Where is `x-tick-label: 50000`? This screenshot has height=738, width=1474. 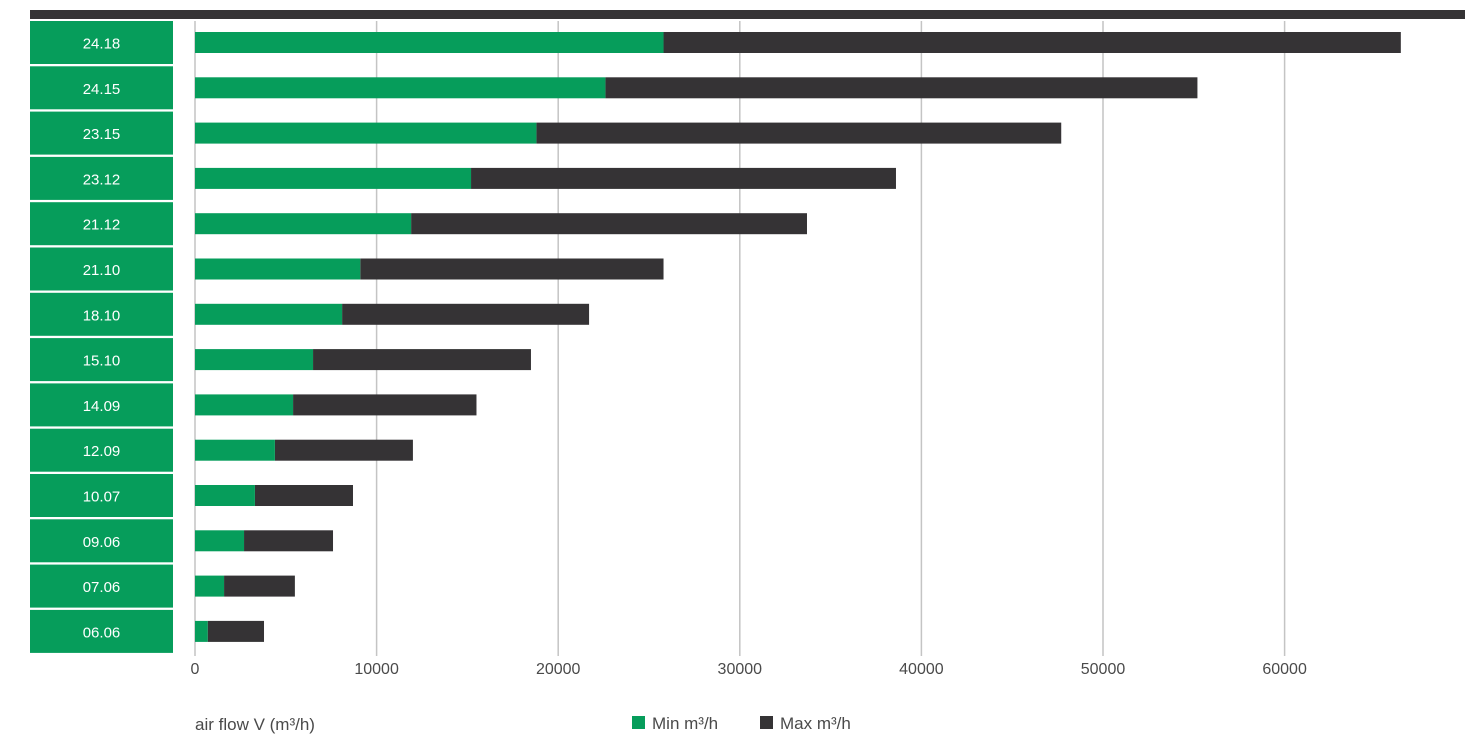 x-tick-label: 50000 is located at coordinates (1103, 669).